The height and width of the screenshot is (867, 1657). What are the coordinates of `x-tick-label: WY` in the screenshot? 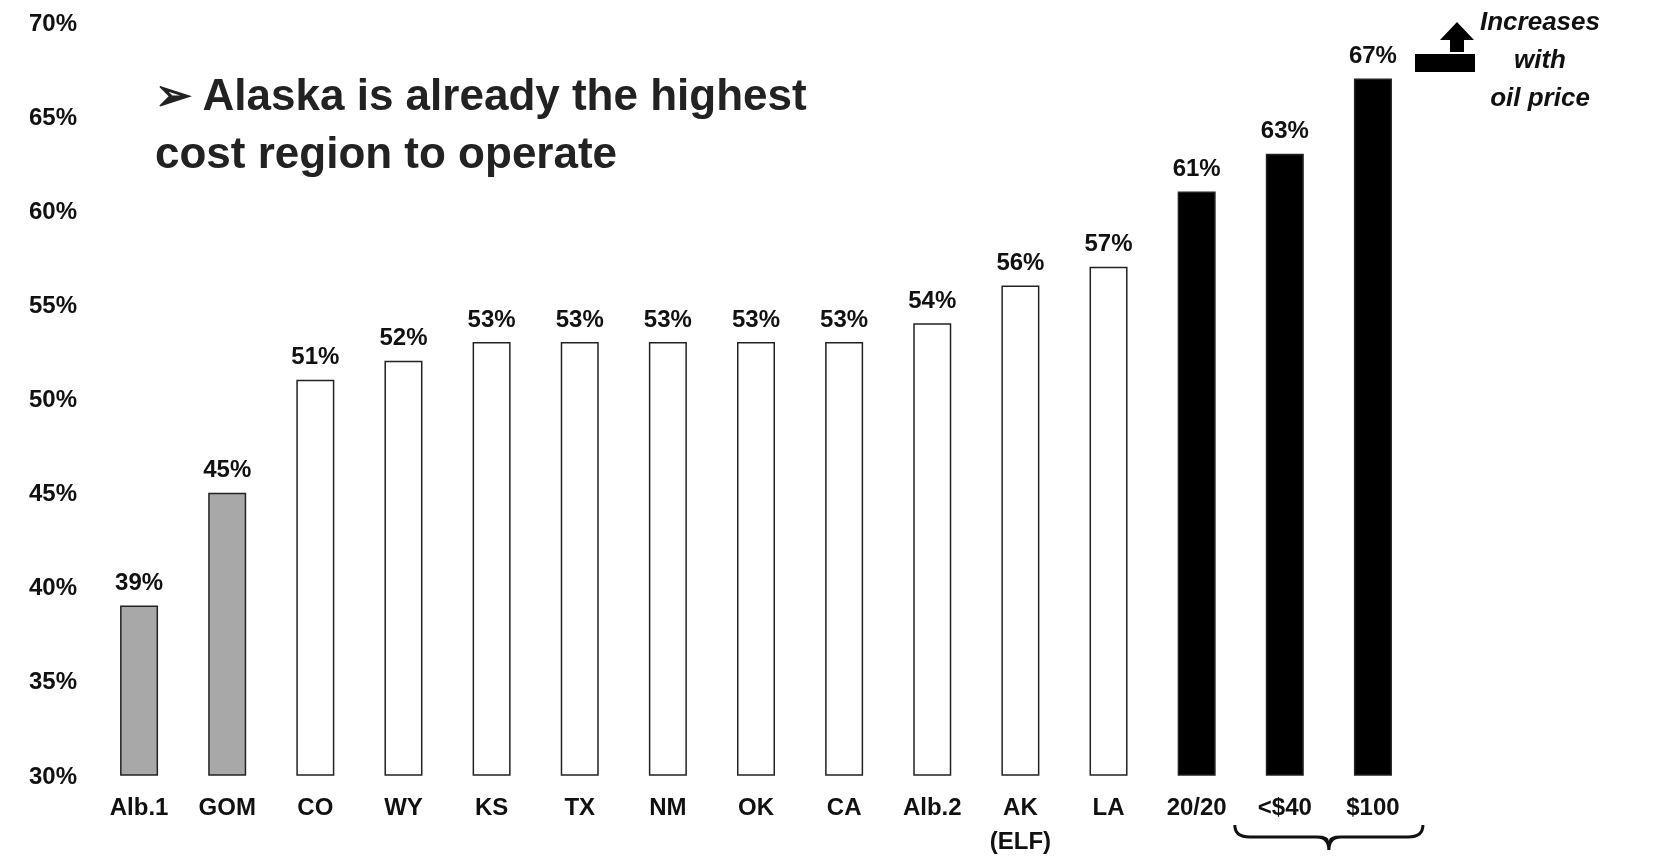 It's located at (403, 806).